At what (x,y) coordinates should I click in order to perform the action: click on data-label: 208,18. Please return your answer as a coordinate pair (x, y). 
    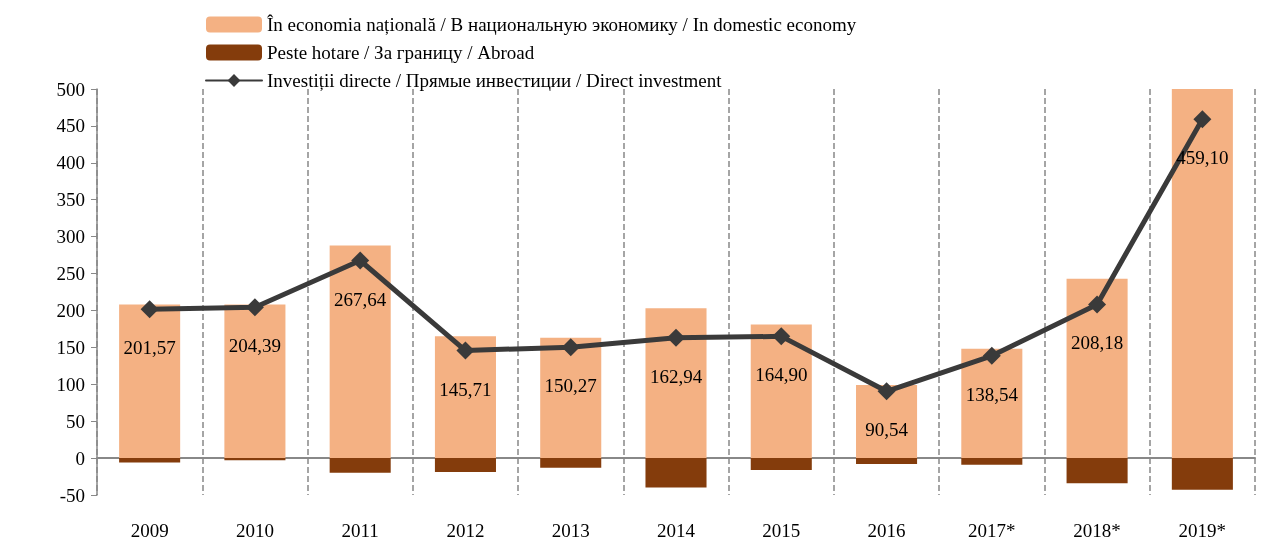
    Looking at the image, I should click on (1097, 343).